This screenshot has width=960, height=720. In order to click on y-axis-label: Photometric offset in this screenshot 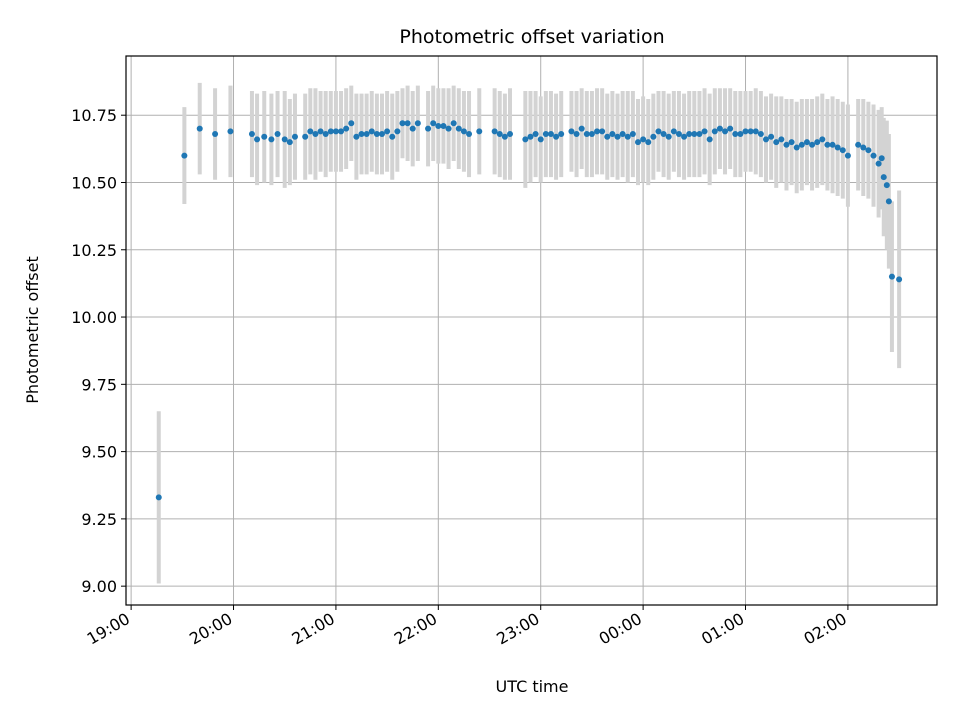, I will do `click(32, 330)`.